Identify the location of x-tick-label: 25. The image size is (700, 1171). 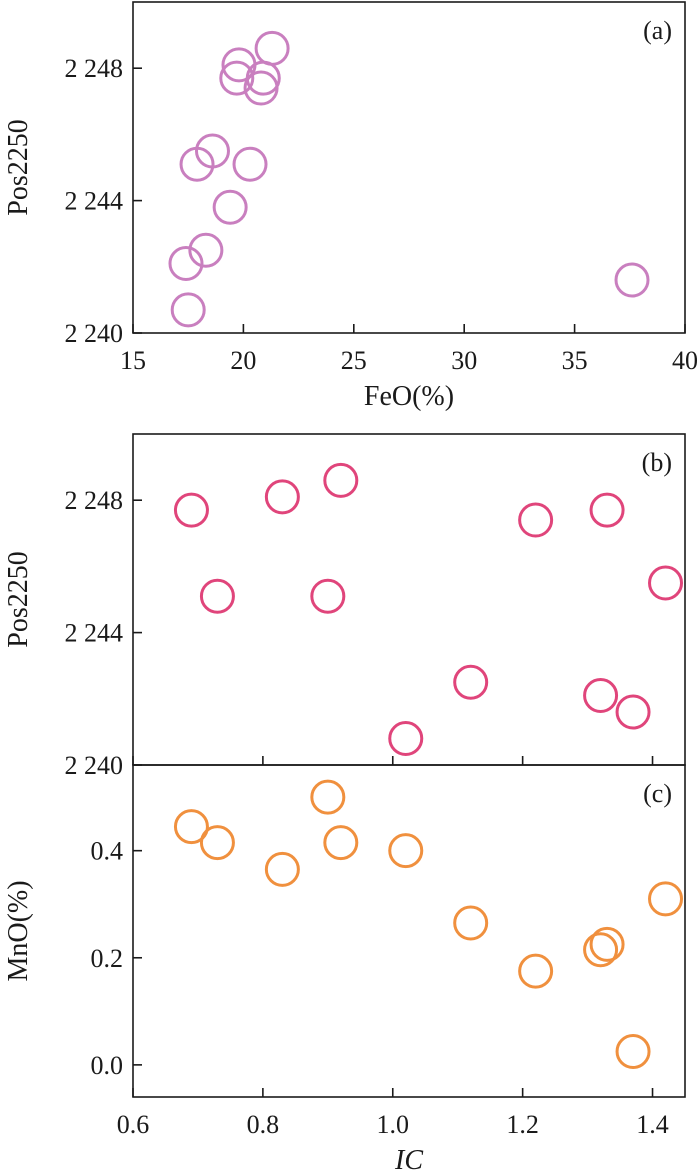
(354, 360).